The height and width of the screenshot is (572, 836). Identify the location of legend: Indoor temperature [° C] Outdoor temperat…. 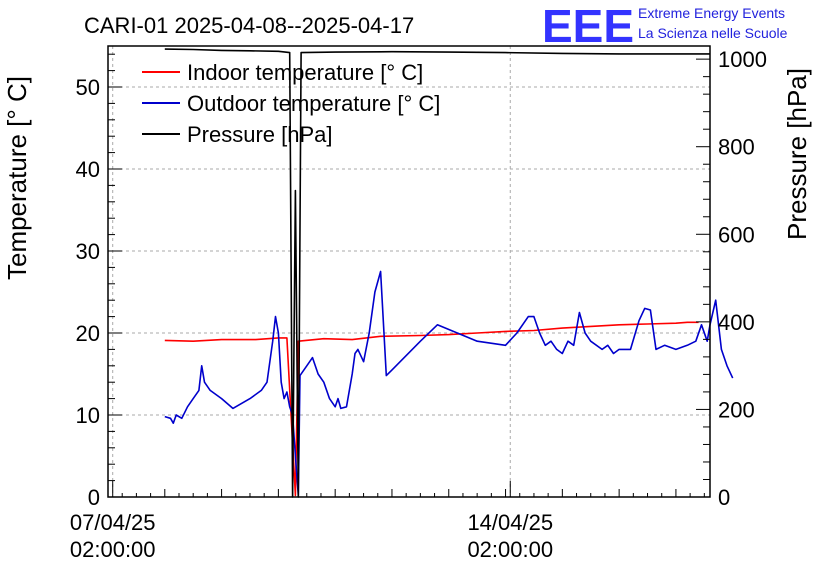
(291, 103).